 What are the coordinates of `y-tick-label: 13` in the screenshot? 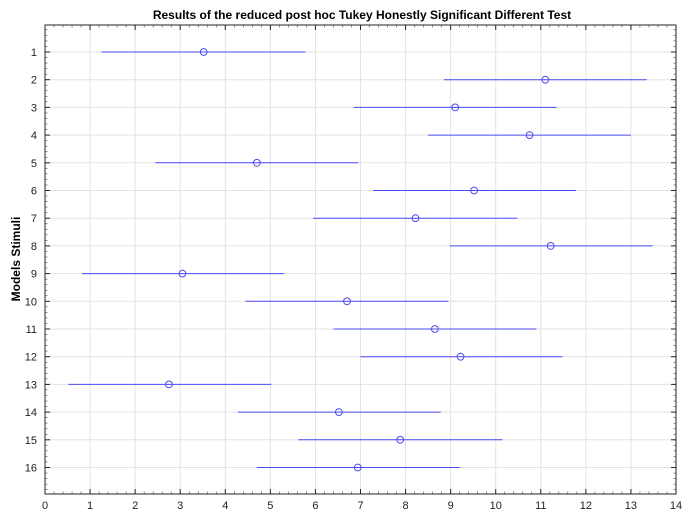 It's located at (31, 385).